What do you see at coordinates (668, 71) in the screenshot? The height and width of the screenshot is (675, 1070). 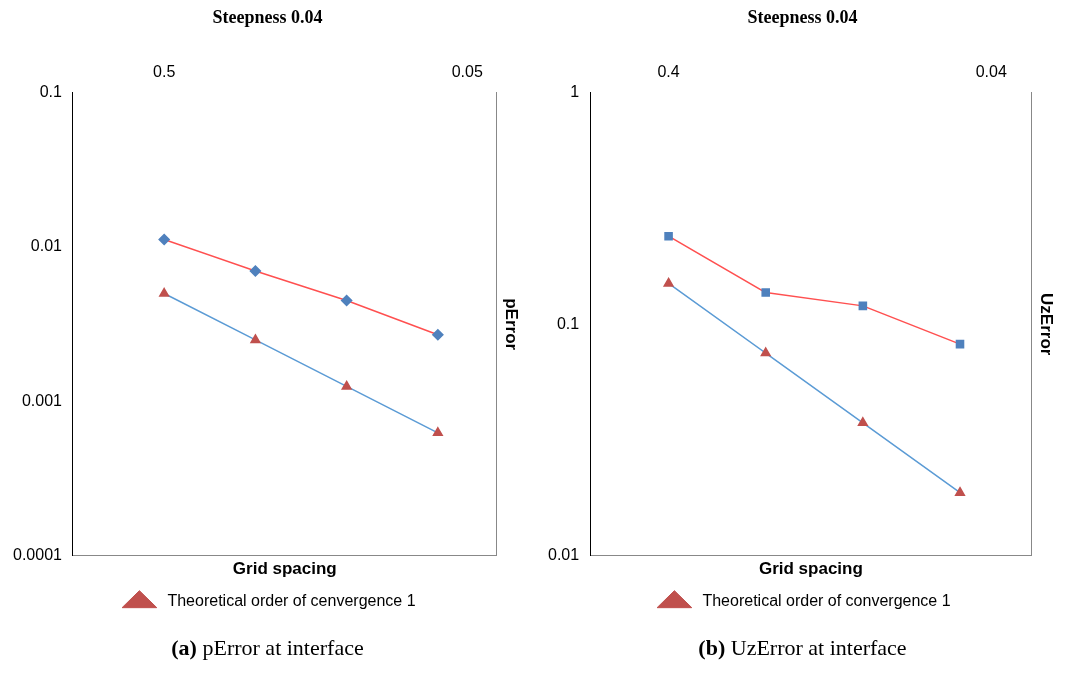 I see `x-tick-label: 0.4` at bounding box center [668, 71].